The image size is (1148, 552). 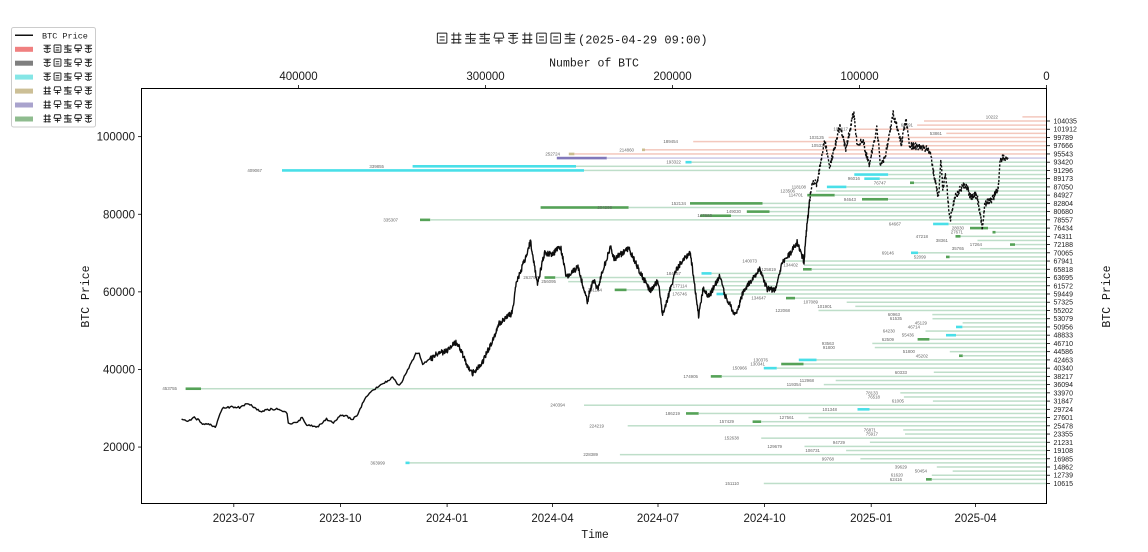 What do you see at coordinates (1064, 163) in the screenshot?
I see `svg-text: 93420` at bounding box center [1064, 163].